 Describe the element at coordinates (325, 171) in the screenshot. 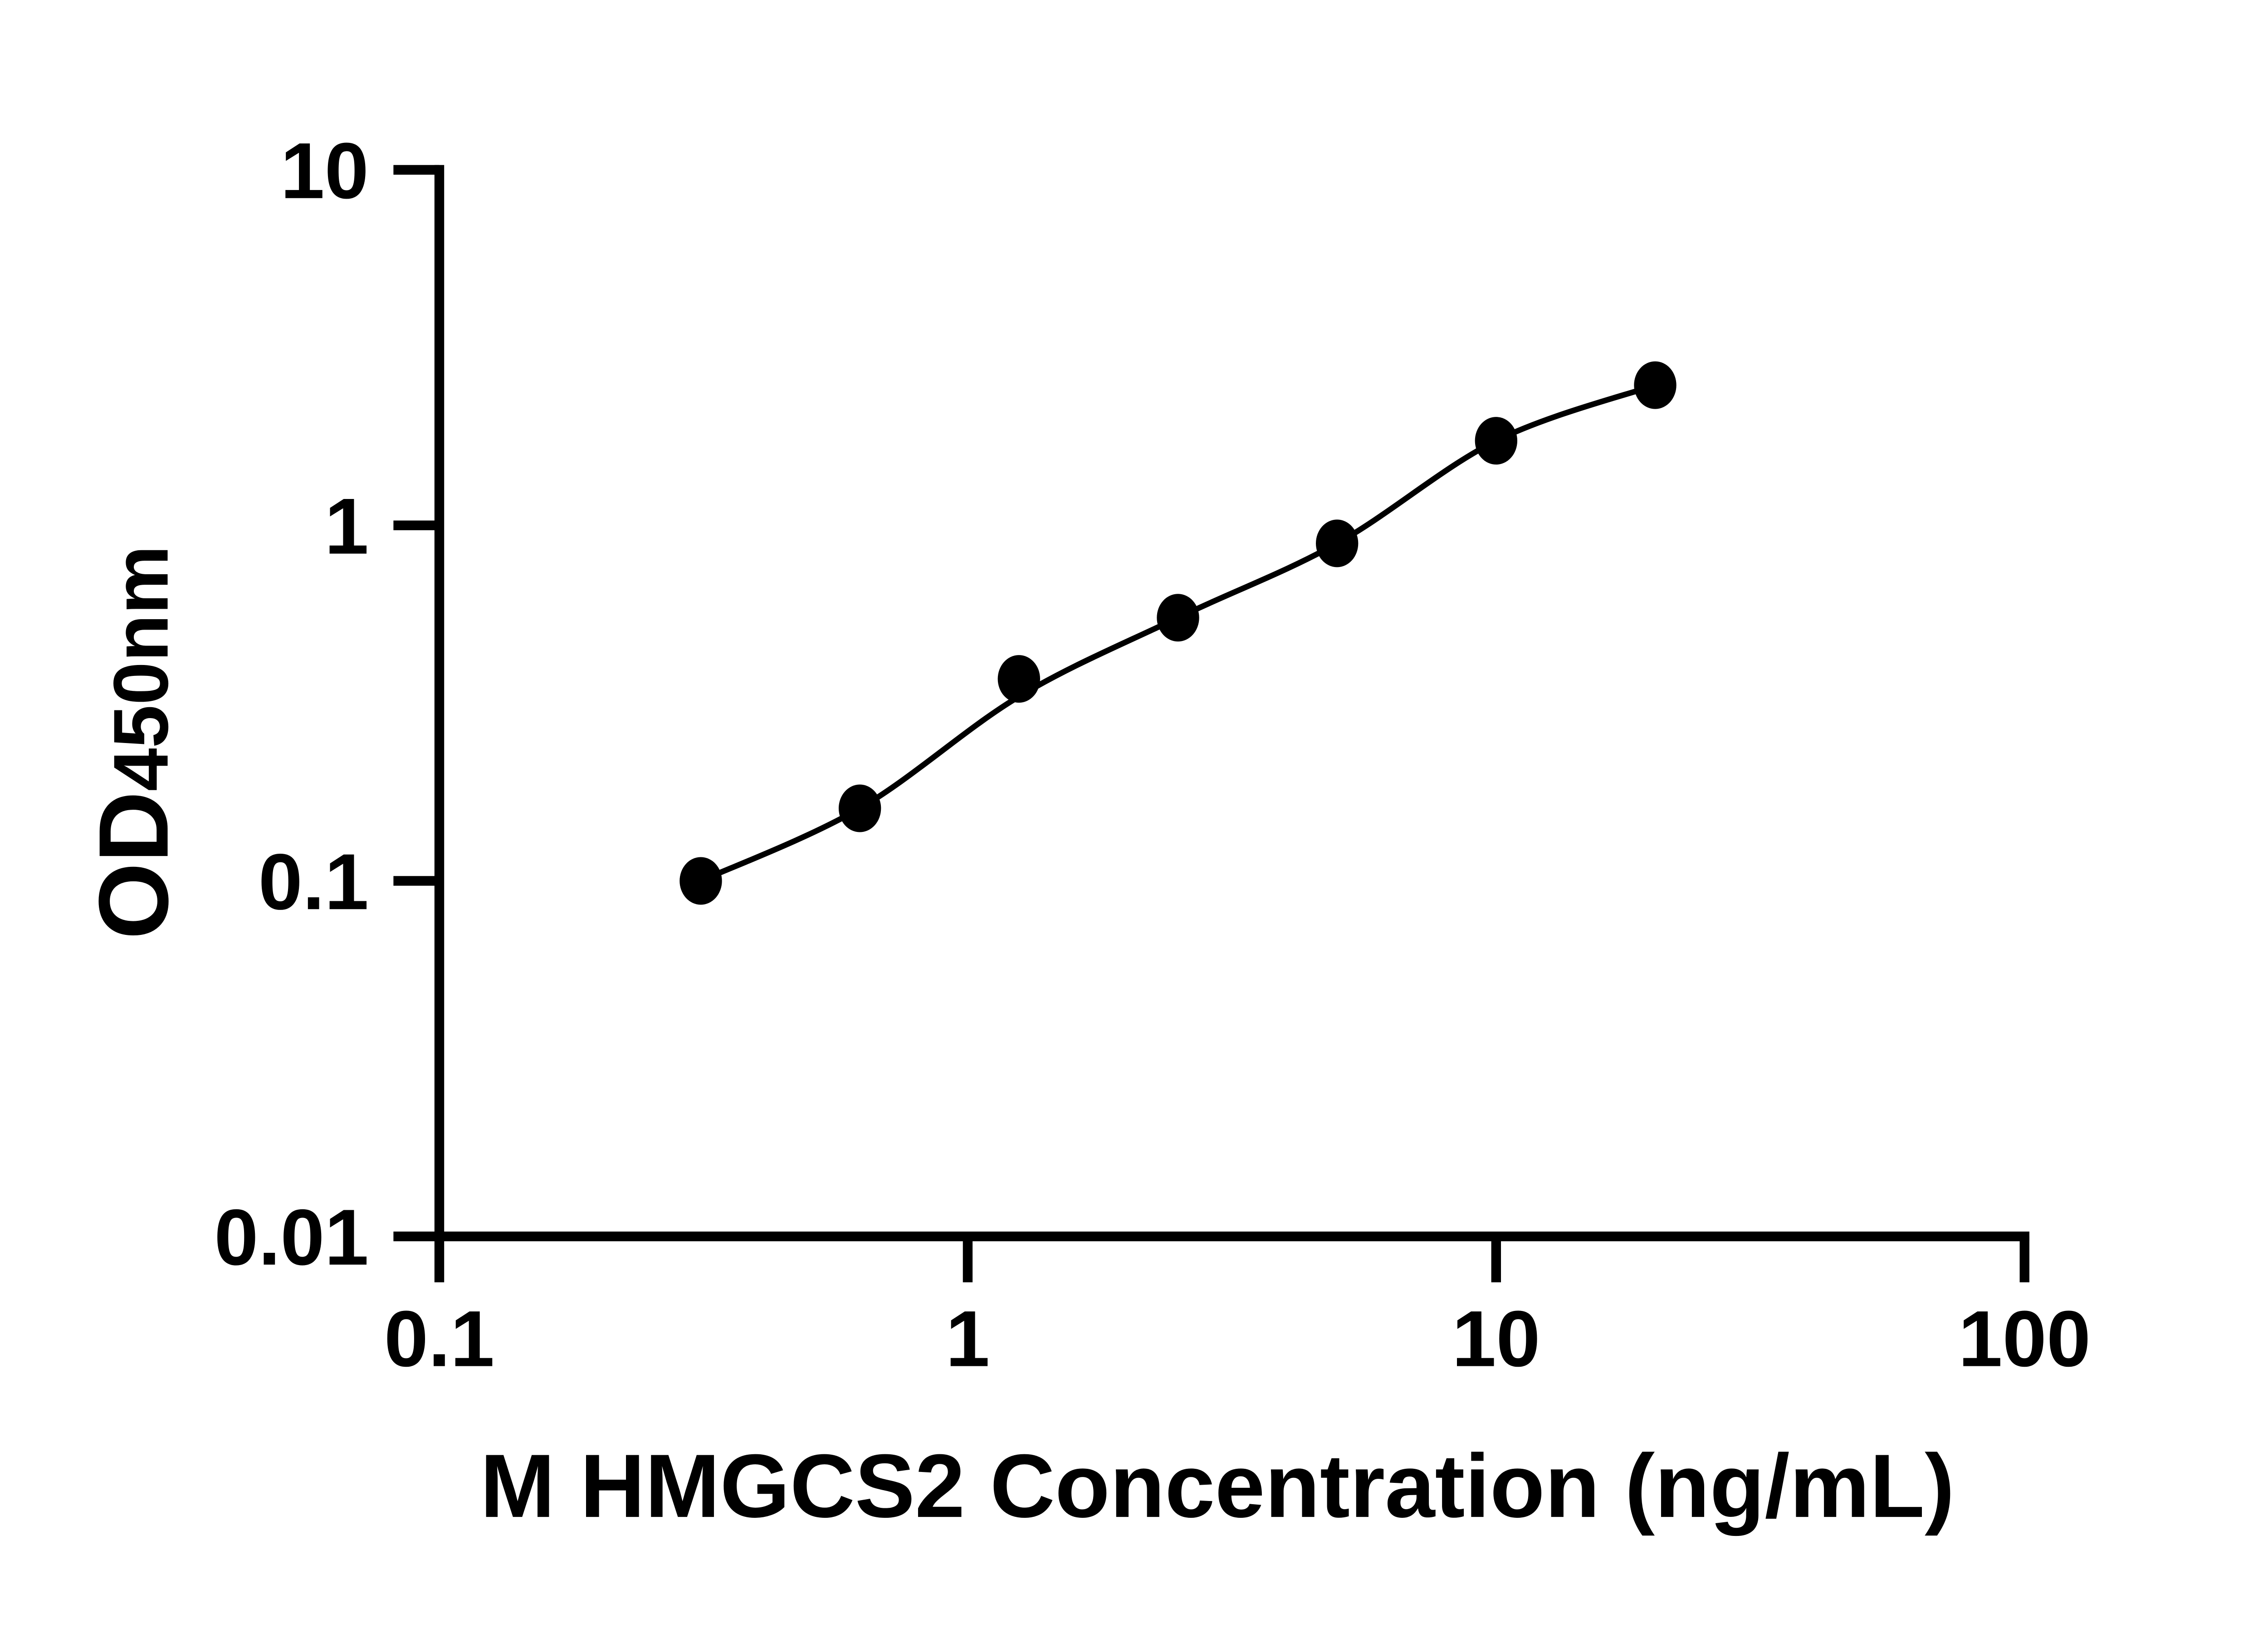

I see `y-tick-label: 10` at that location.